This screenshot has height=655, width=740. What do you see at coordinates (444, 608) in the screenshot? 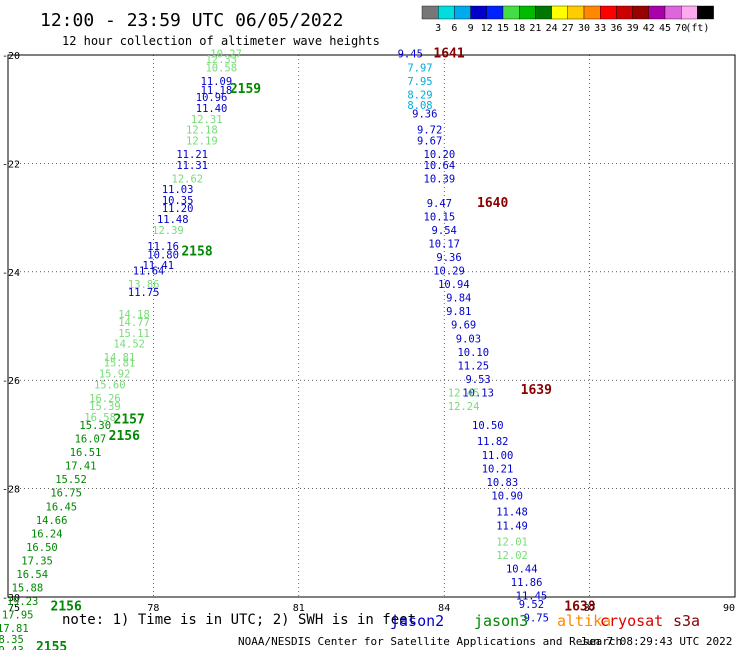
I see `x-tick-label: 84` at bounding box center [444, 608].